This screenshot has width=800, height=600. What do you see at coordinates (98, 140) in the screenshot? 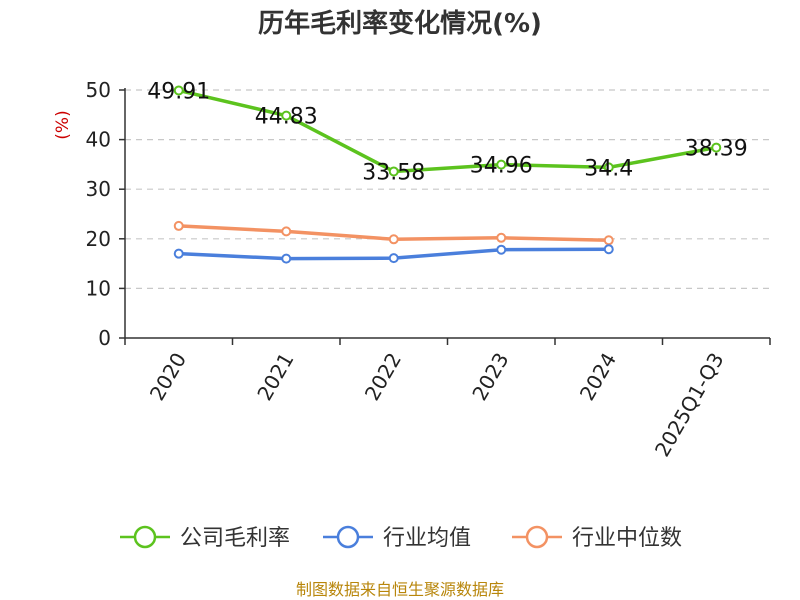
I see `y-tick-label: 40` at bounding box center [98, 140].